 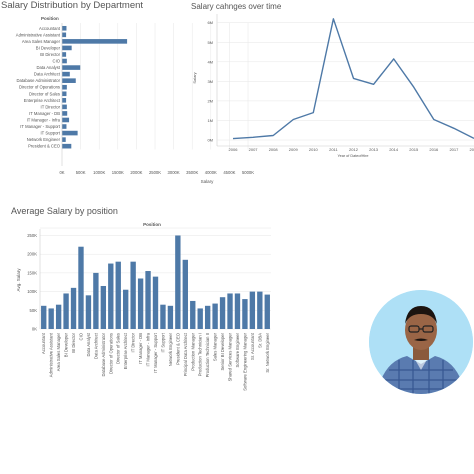 What do you see at coordinates (44, 119) in the screenshot?
I see `dept-category-label: IT Manager - Infra` at bounding box center [44, 119].